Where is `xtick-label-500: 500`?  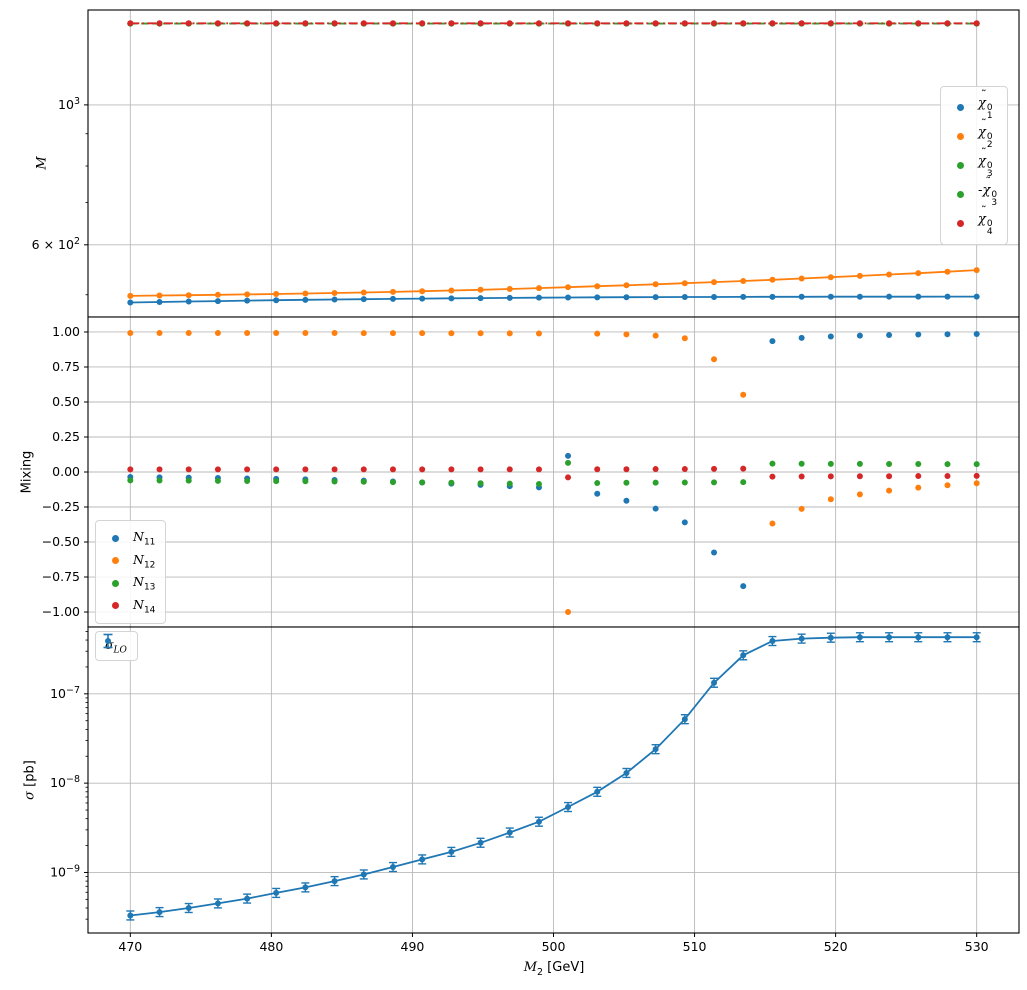 xtick-label-500: 500 is located at coordinates (554, 946).